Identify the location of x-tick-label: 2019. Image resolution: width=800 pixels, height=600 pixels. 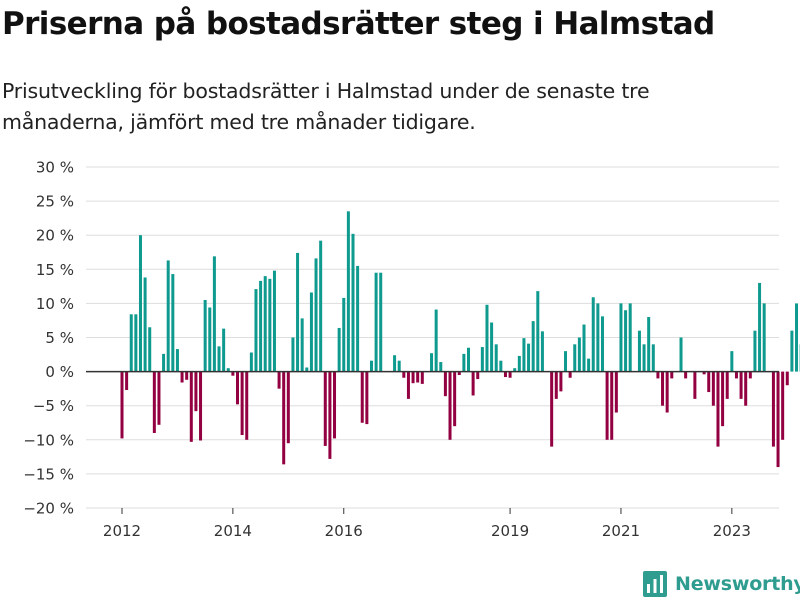
(510, 531).